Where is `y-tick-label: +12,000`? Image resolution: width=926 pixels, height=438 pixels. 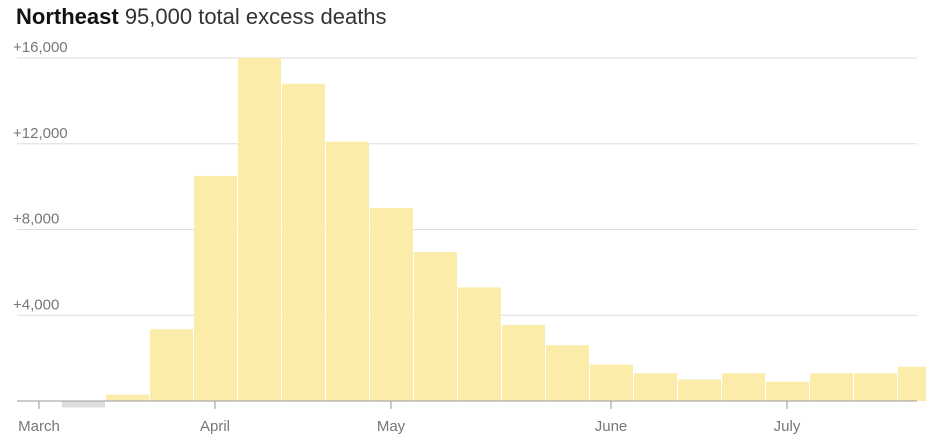 y-tick-label: +12,000 is located at coordinates (40, 133).